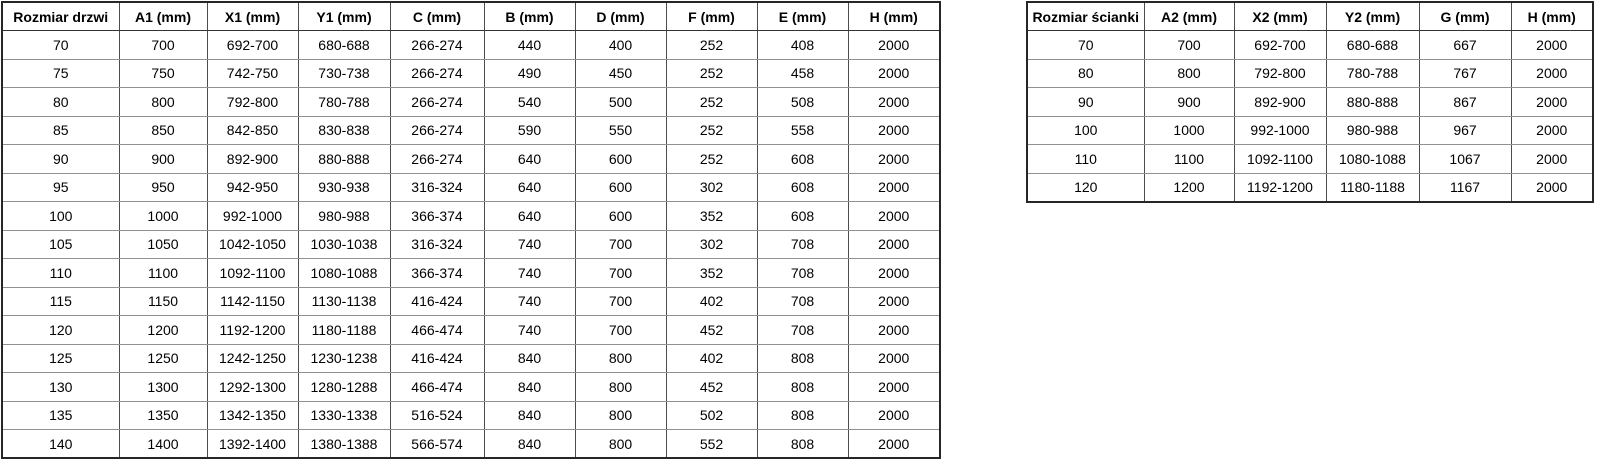 This screenshot has height=459, width=1600. What do you see at coordinates (529, 102) in the screenshot?
I see `table-cell: 540` at bounding box center [529, 102].